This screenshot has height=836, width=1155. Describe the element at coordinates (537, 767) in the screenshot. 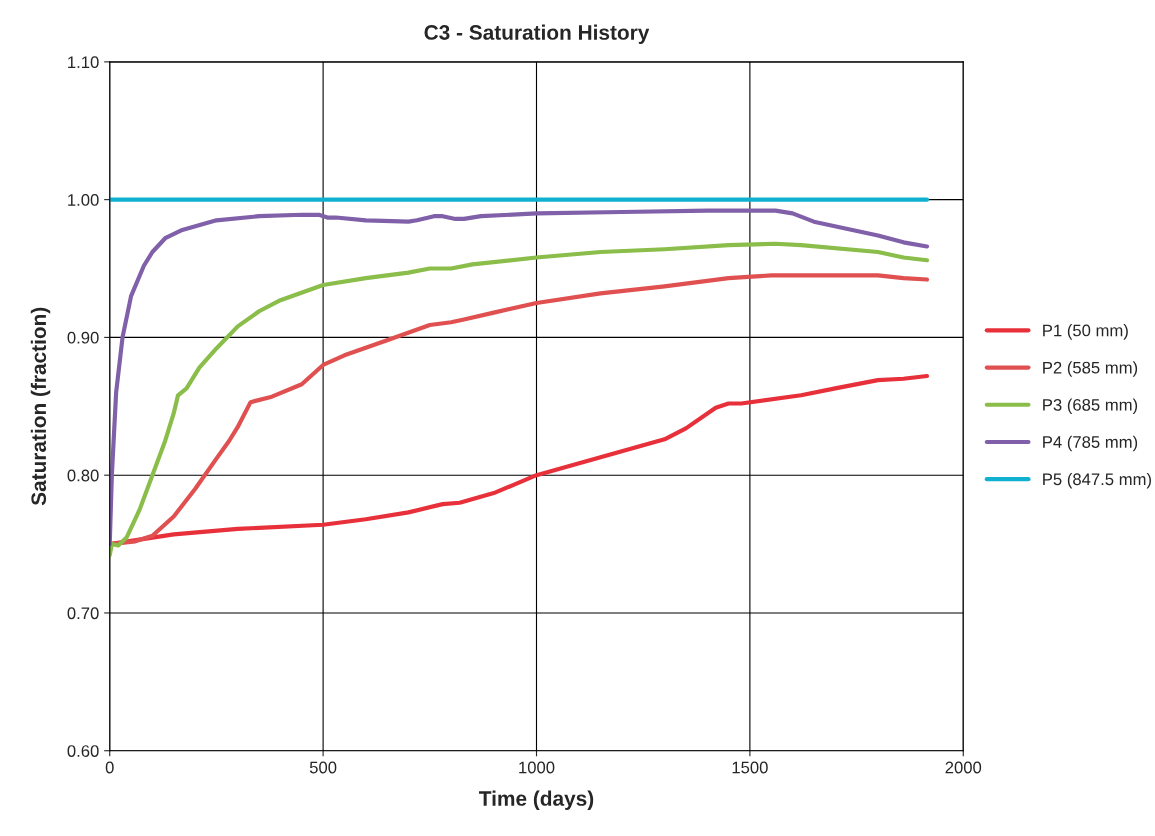

I see `x-tick-label: 1000` at that location.